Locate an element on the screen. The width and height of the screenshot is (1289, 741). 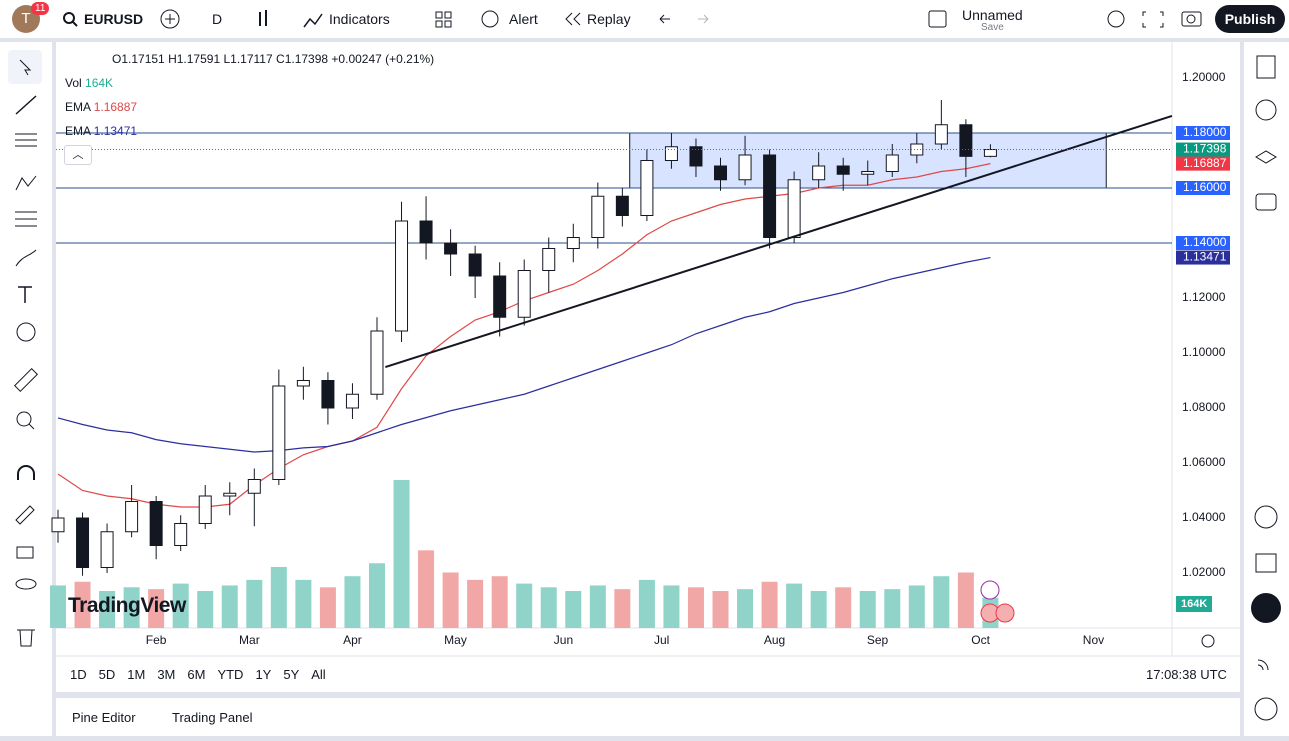
vol-name: Vol is located at coordinates (73, 83).